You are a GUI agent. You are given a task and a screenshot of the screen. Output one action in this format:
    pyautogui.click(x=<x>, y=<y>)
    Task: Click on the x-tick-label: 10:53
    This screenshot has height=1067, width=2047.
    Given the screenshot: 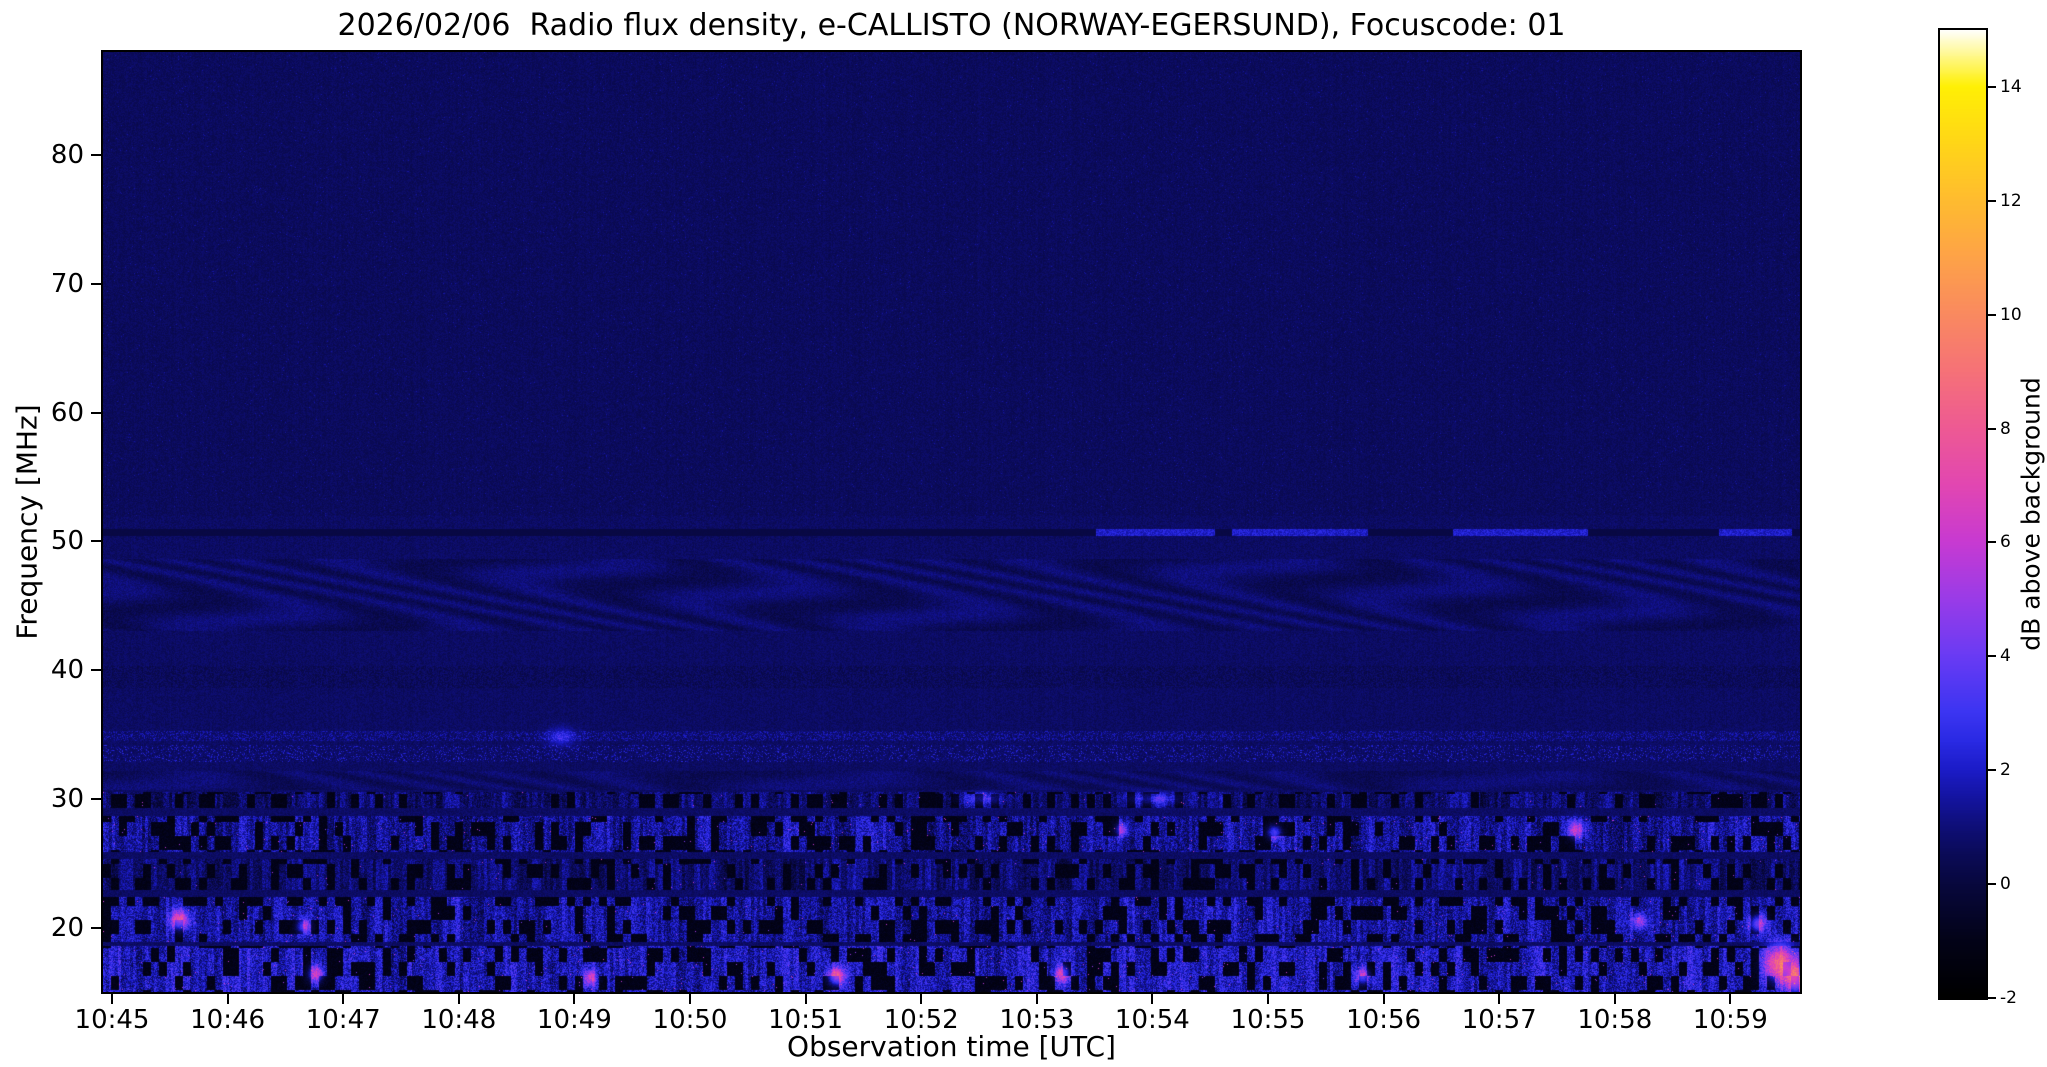 What is the action you would take?
    pyautogui.click(x=1037, y=1020)
    